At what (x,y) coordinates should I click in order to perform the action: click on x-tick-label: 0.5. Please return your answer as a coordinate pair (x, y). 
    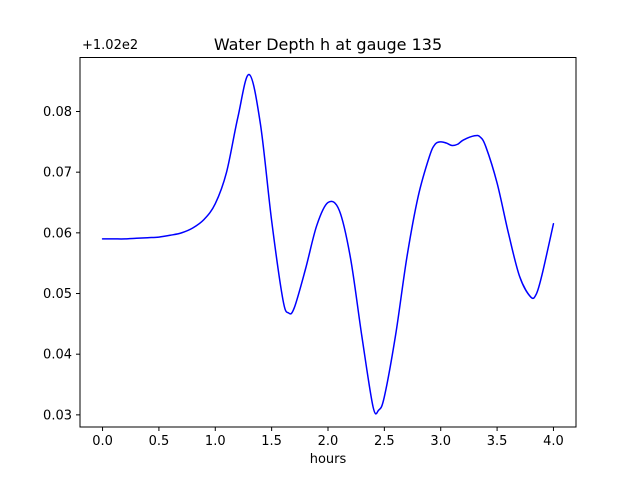
    Looking at the image, I should click on (159, 441).